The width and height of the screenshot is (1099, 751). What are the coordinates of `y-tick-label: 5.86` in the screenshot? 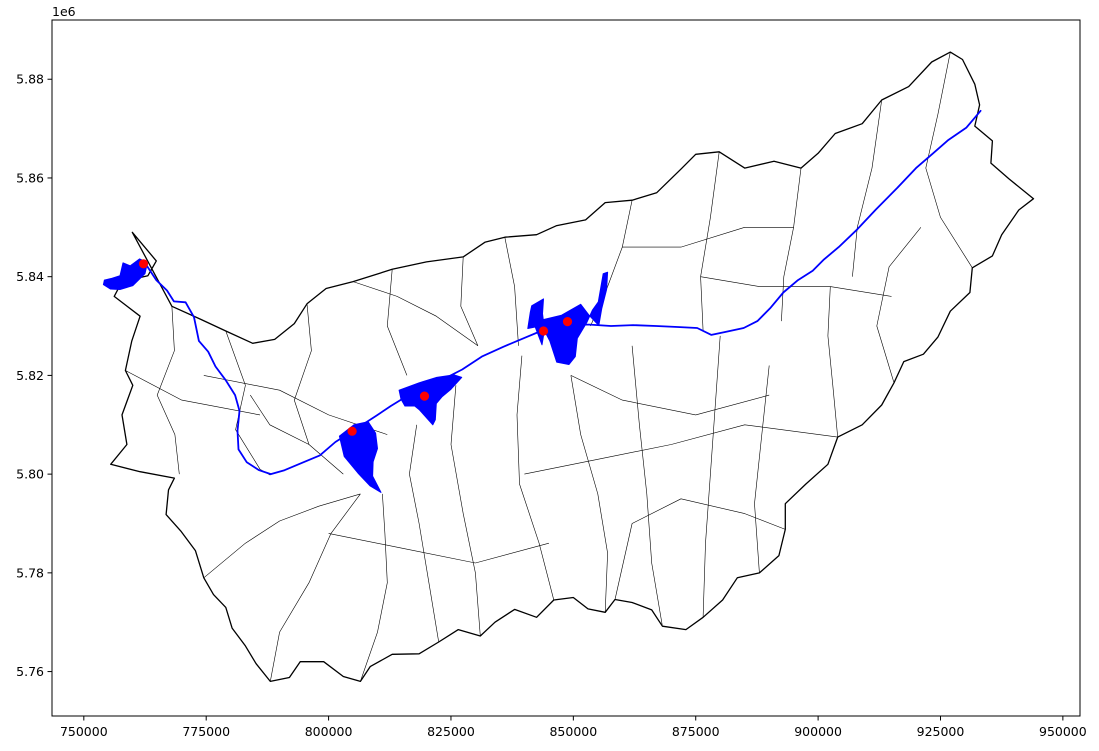 It's located at (30, 177).